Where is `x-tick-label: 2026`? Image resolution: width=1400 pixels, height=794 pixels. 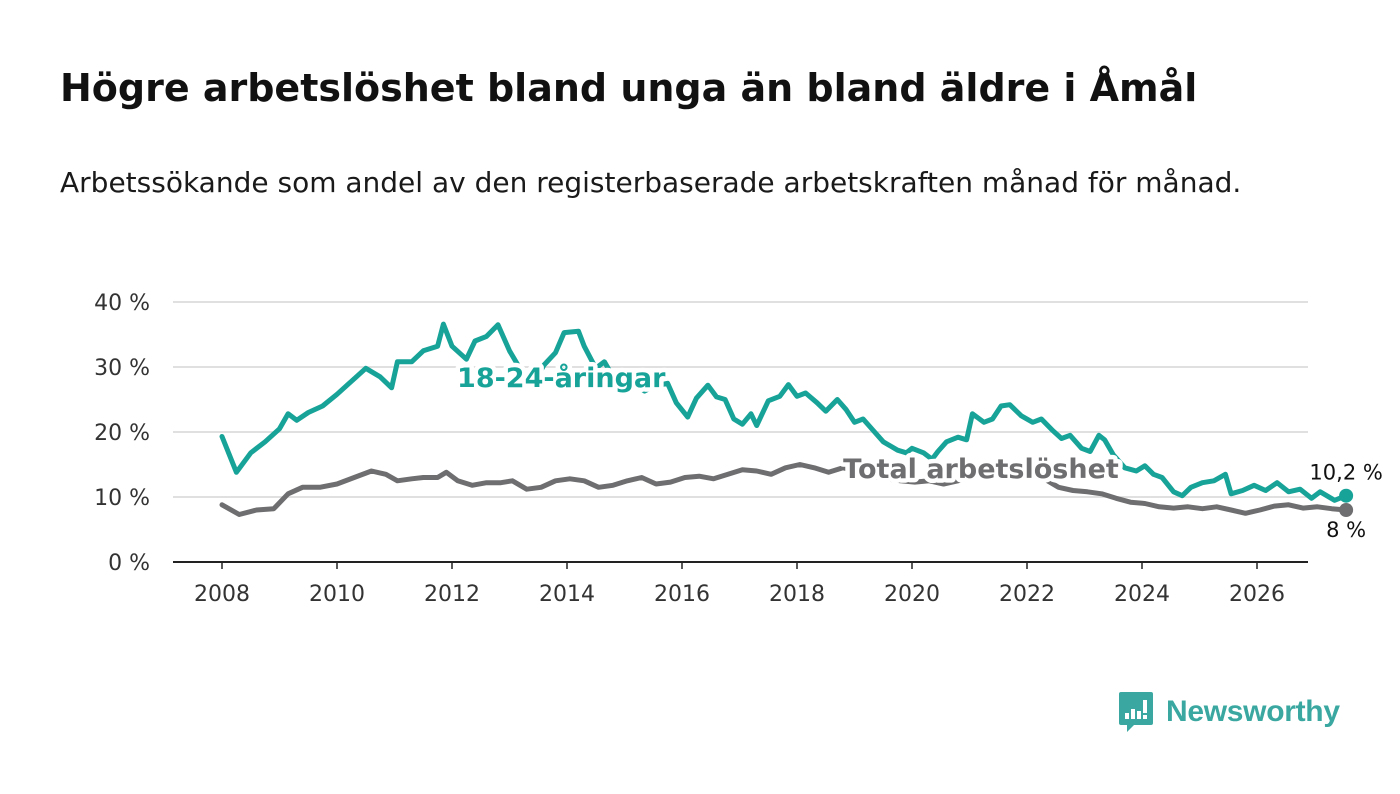 x-tick-label: 2026 is located at coordinates (1257, 594).